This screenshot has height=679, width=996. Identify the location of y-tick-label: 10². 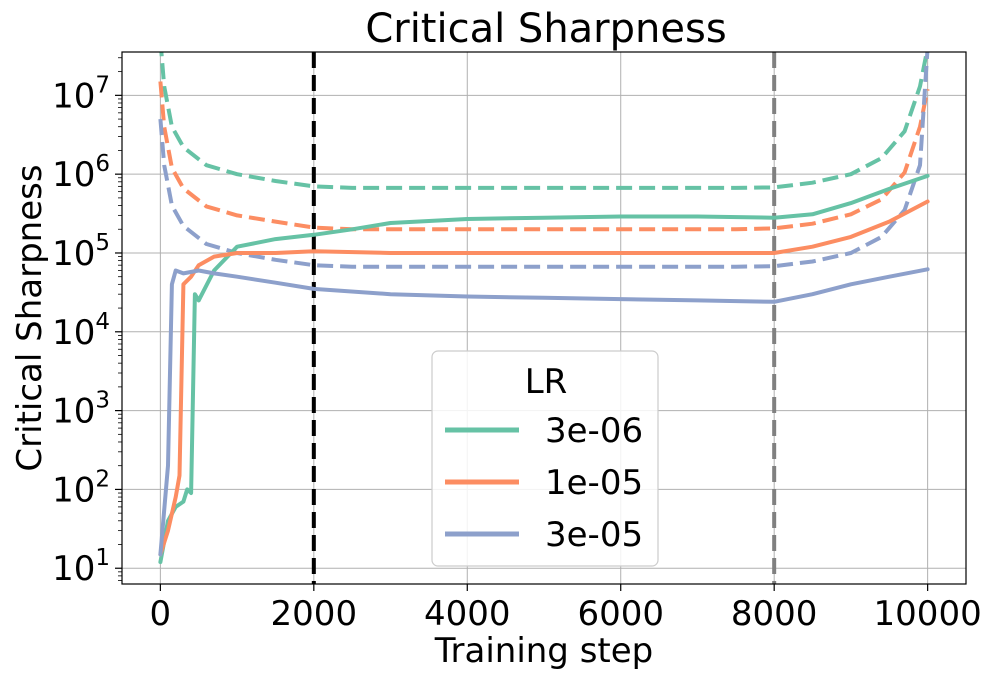
(81, 488).